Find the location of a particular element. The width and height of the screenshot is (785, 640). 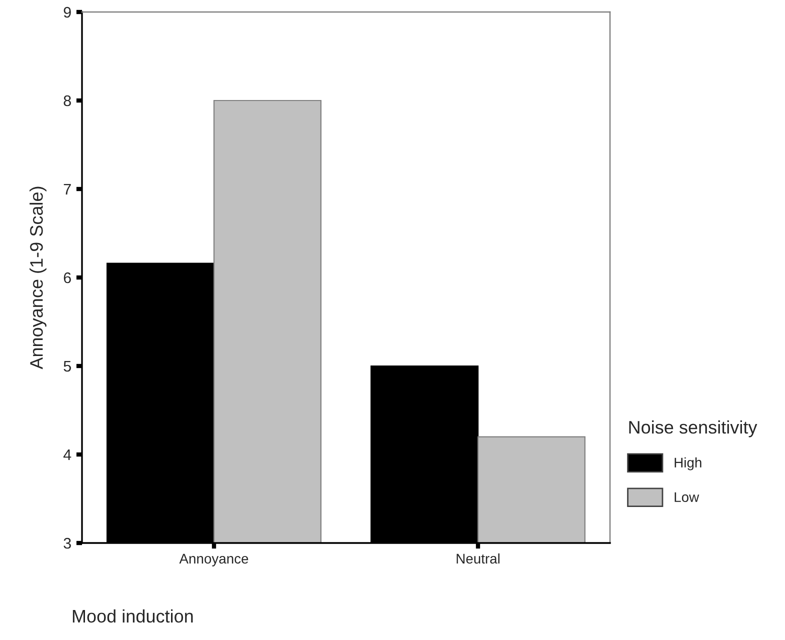

y-tick-label: 6 is located at coordinates (67, 278).